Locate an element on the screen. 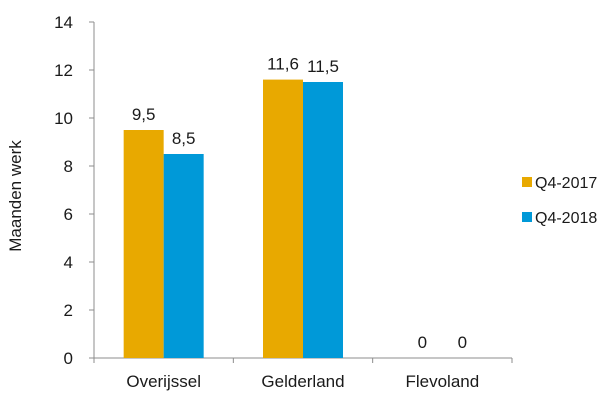  legend-label: Q4-2018 is located at coordinates (566, 218).